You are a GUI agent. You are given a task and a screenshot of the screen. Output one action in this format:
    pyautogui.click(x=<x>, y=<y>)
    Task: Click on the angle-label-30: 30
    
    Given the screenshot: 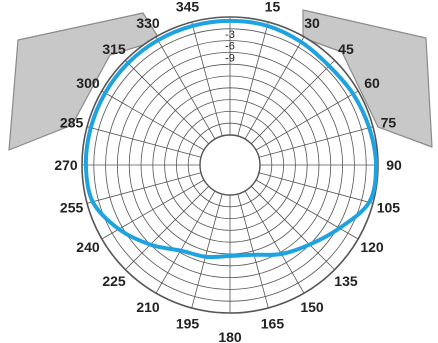 What is the action you would take?
    pyautogui.click(x=312, y=23)
    